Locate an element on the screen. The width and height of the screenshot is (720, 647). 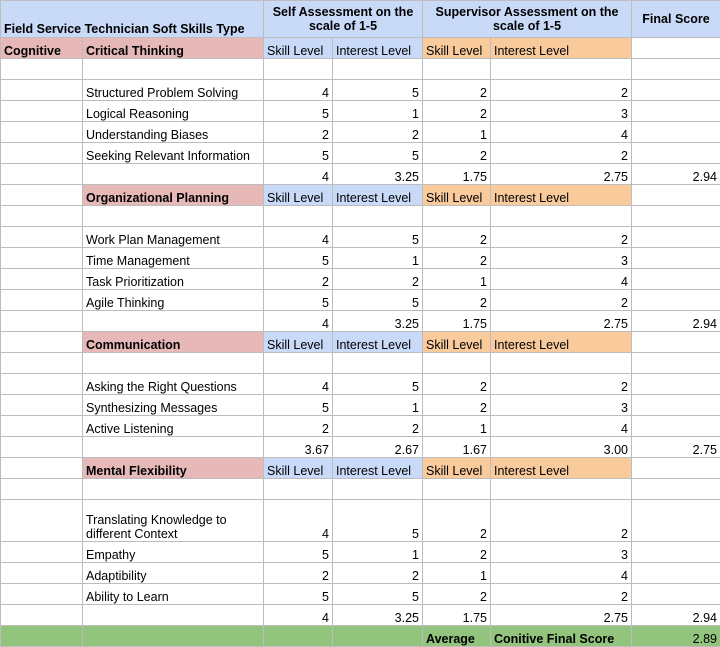
skill-name: Agile Thinking is located at coordinates (173, 300).